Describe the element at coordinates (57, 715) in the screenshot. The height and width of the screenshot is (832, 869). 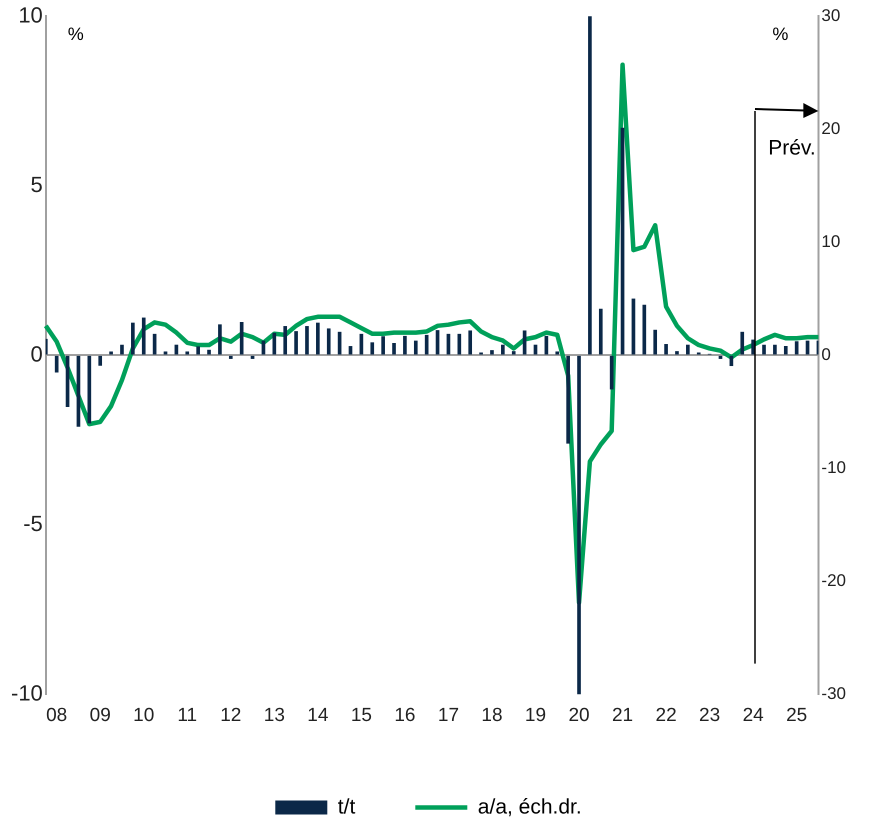
I see `x-tick-label: 08` at that location.